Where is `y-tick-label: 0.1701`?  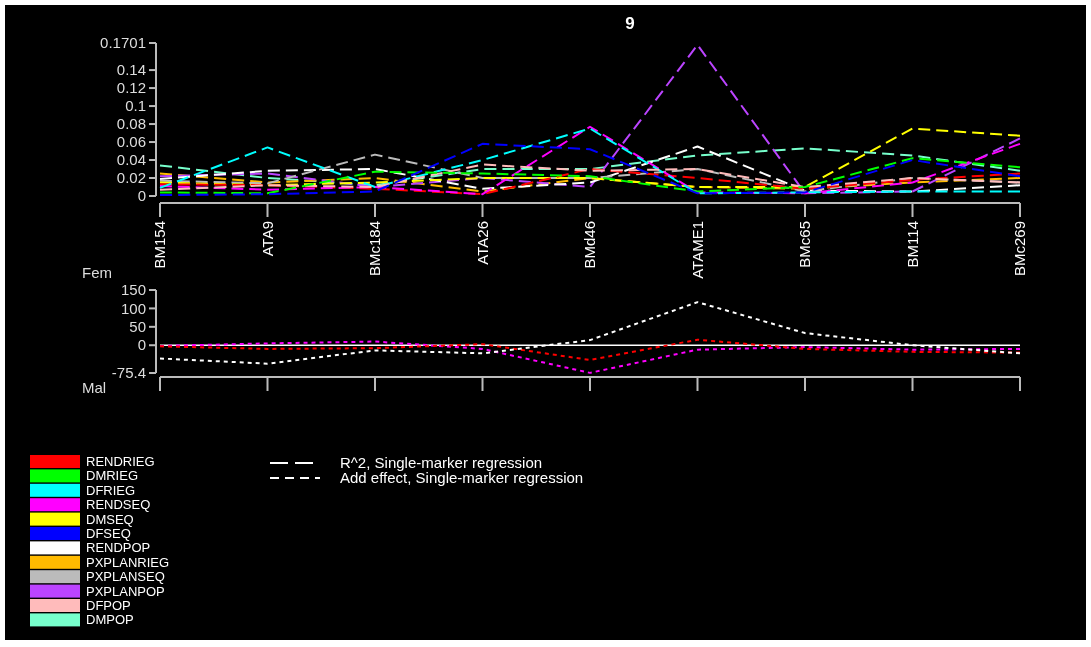
y-tick-label: 0.1701 is located at coordinates (123, 43).